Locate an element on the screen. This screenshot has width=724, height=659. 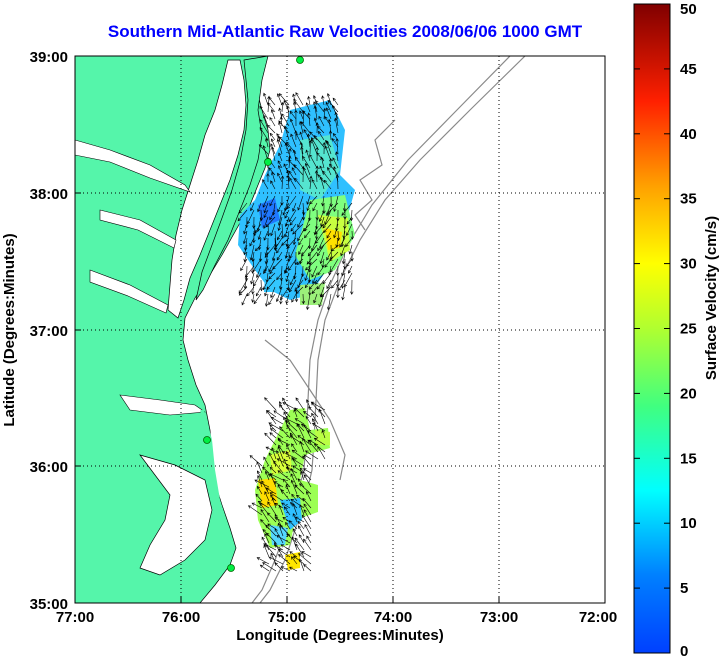
y-tick-label: 39:00 is located at coordinates (49, 57).